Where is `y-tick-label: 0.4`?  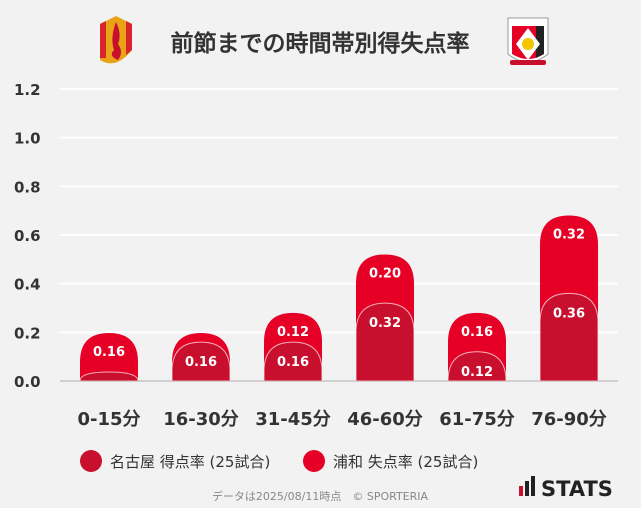 y-tick-label: 0.4 is located at coordinates (27, 285).